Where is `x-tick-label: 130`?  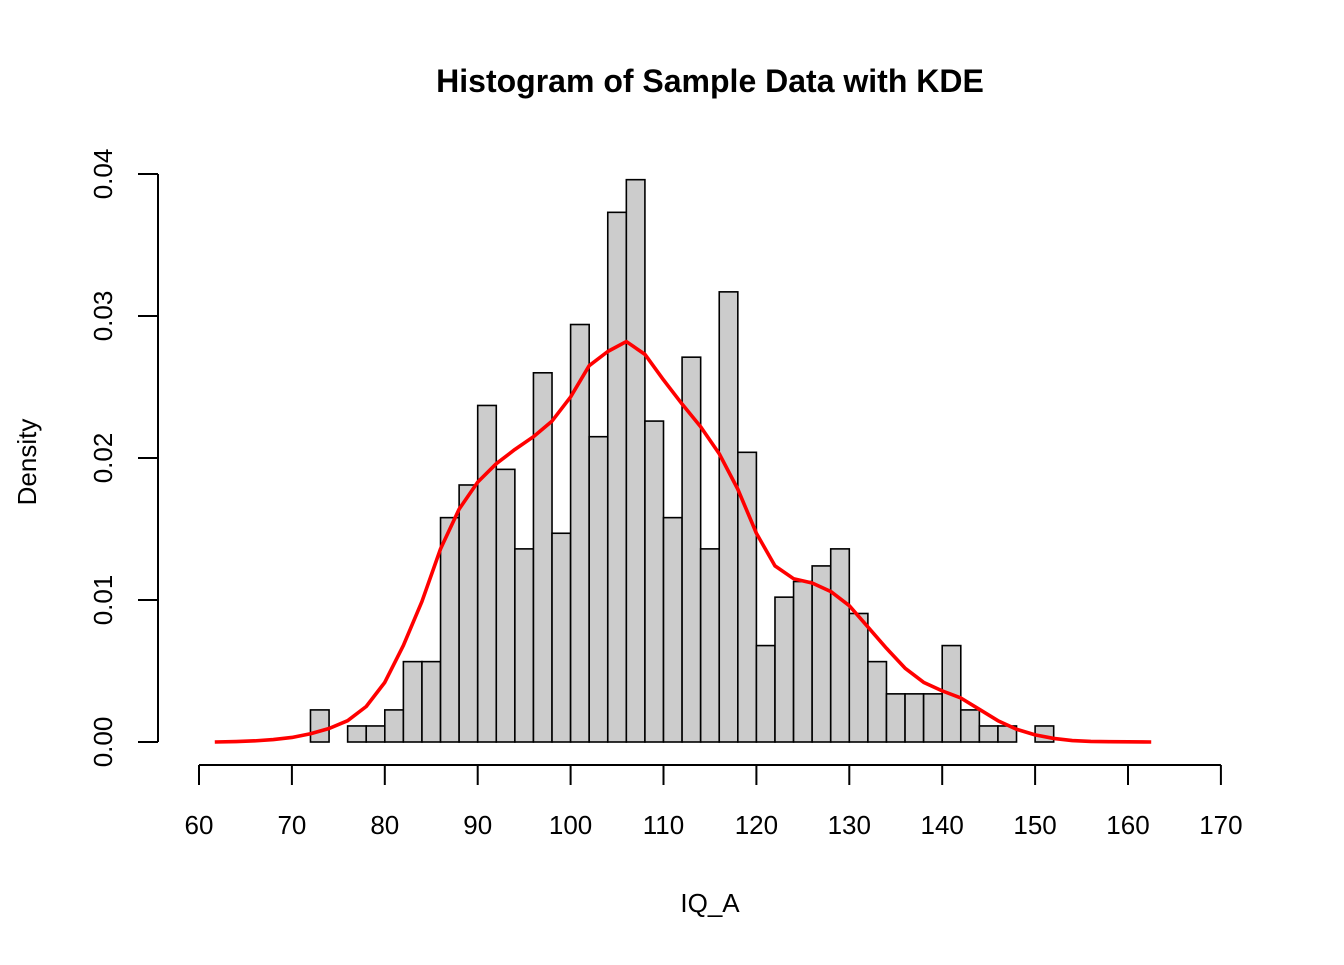 x-tick-label: 130 is located at coordinates (849, 825).